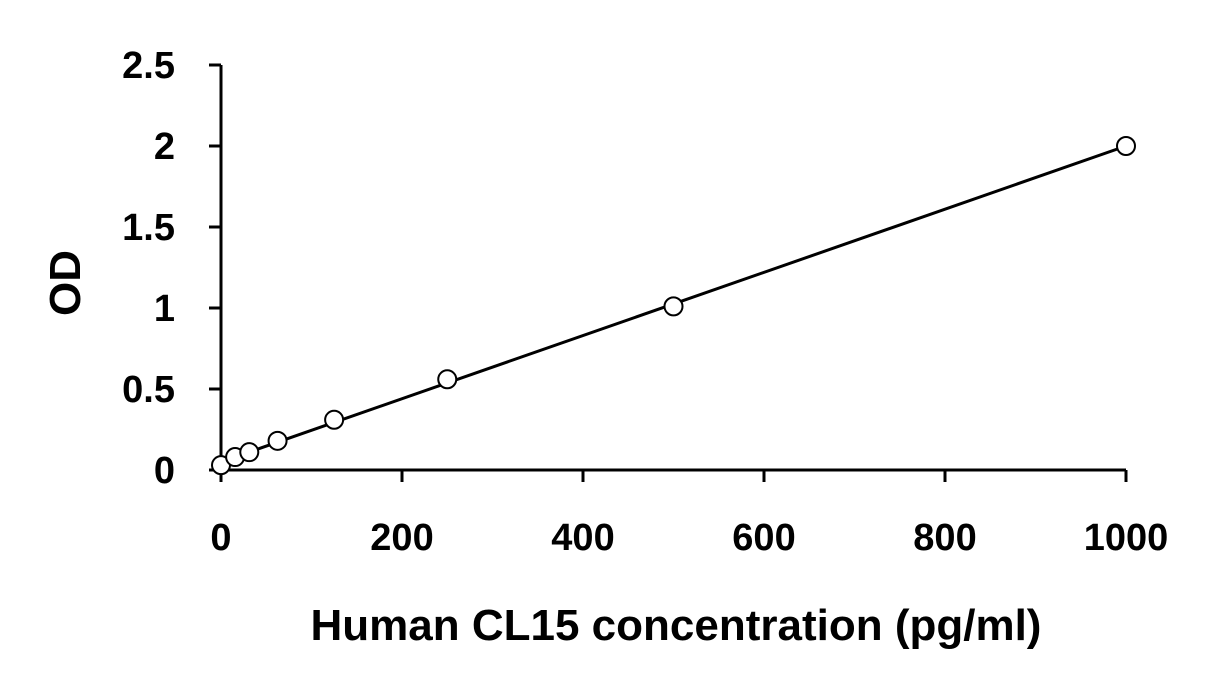  What do you see at coordinates (220, 538) in the screenshot?
I see `x-tick-label: 0` at bounding box center [220, 538].